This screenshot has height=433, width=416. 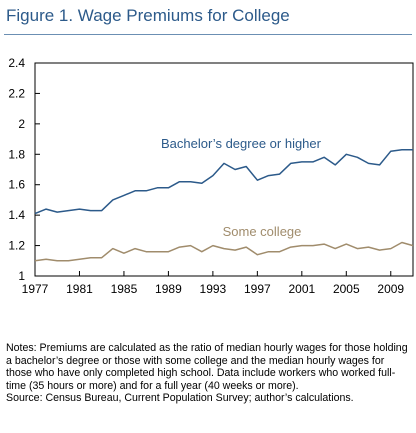 What do you see at coordinates (262, 231) in the screenshot?
I see `series-label-some-college: Some college` at bounding box center [262, 231].